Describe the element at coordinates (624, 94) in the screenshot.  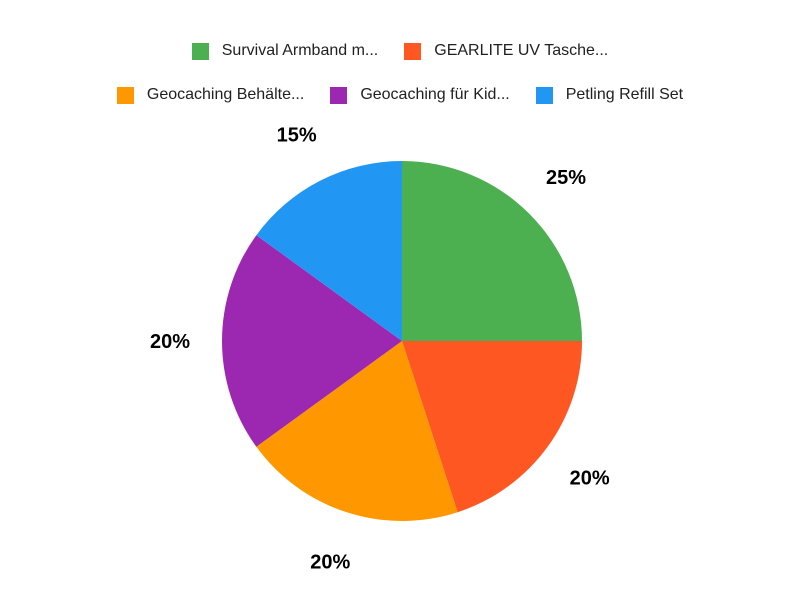
I see `legend-item-label: Petling Refill Set` at that location.